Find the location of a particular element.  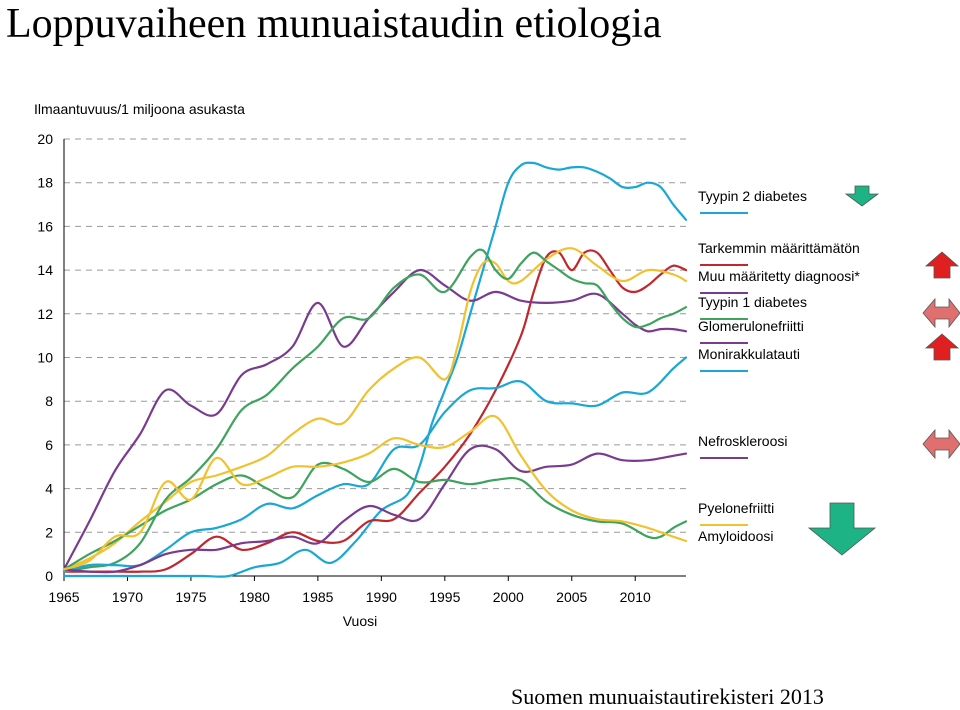

y-tick-label: 18 is located at coordinates (45, 183).